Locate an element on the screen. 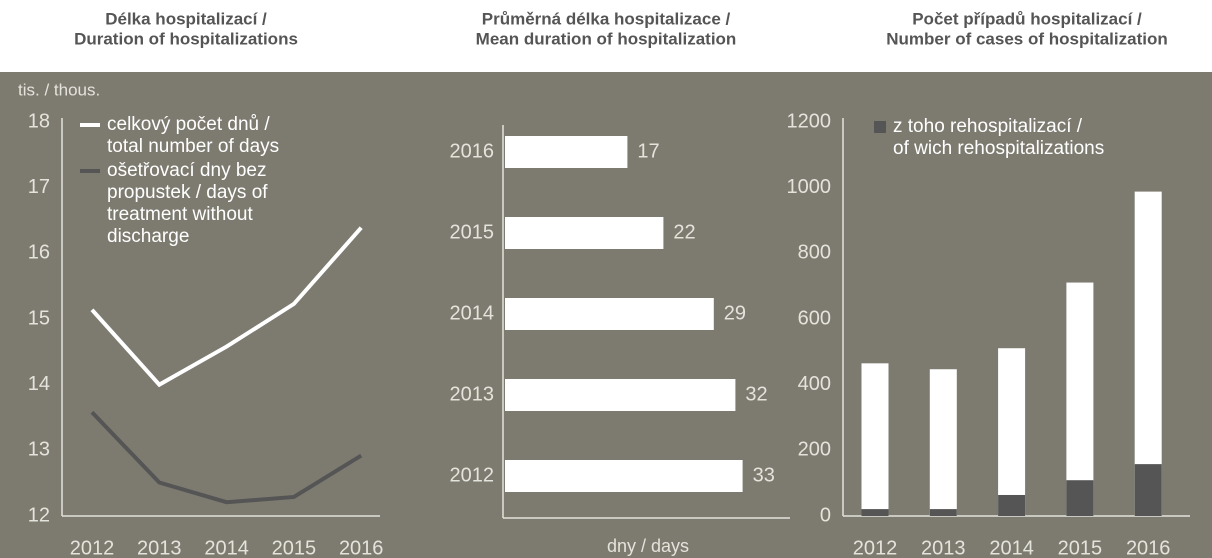  y-tick-label: 15 is located at coordinates (39, 318).